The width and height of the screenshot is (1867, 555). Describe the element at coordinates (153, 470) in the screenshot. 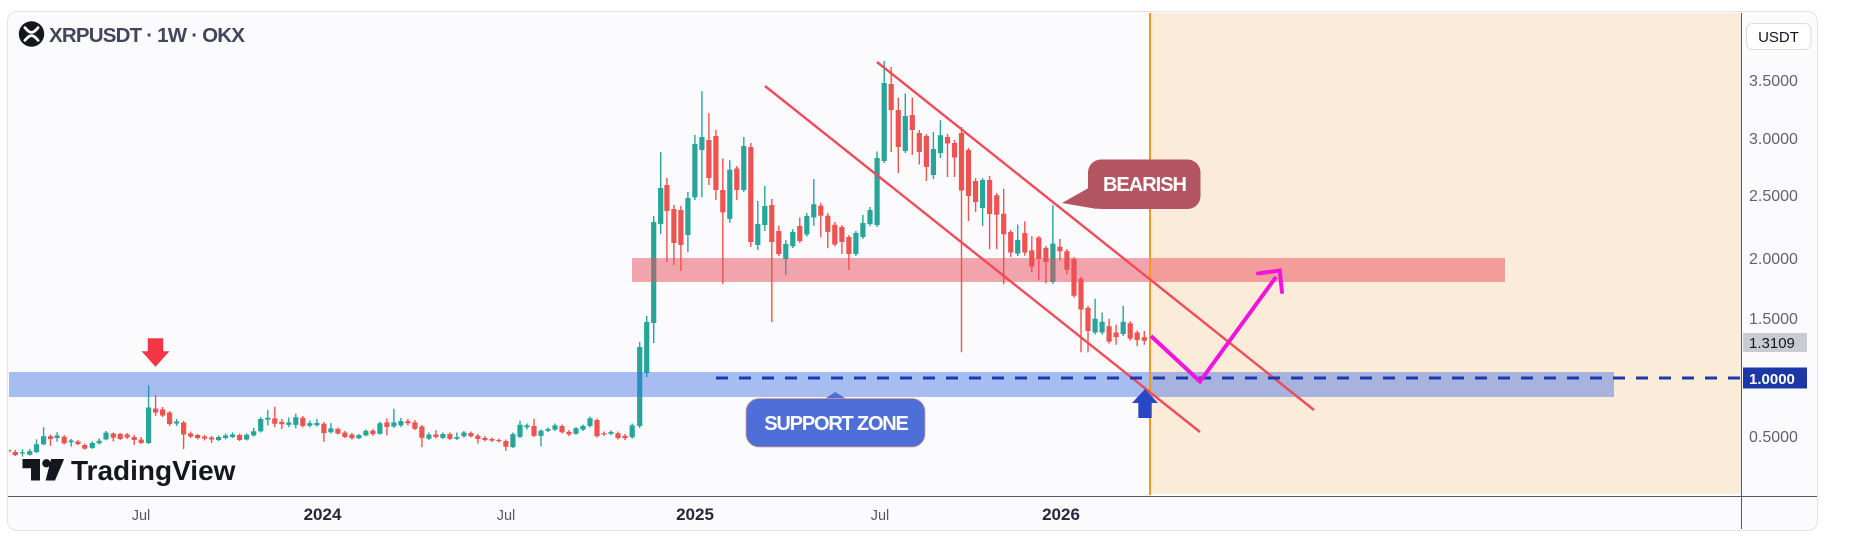

I see `svg-text: TradingView` at that location.